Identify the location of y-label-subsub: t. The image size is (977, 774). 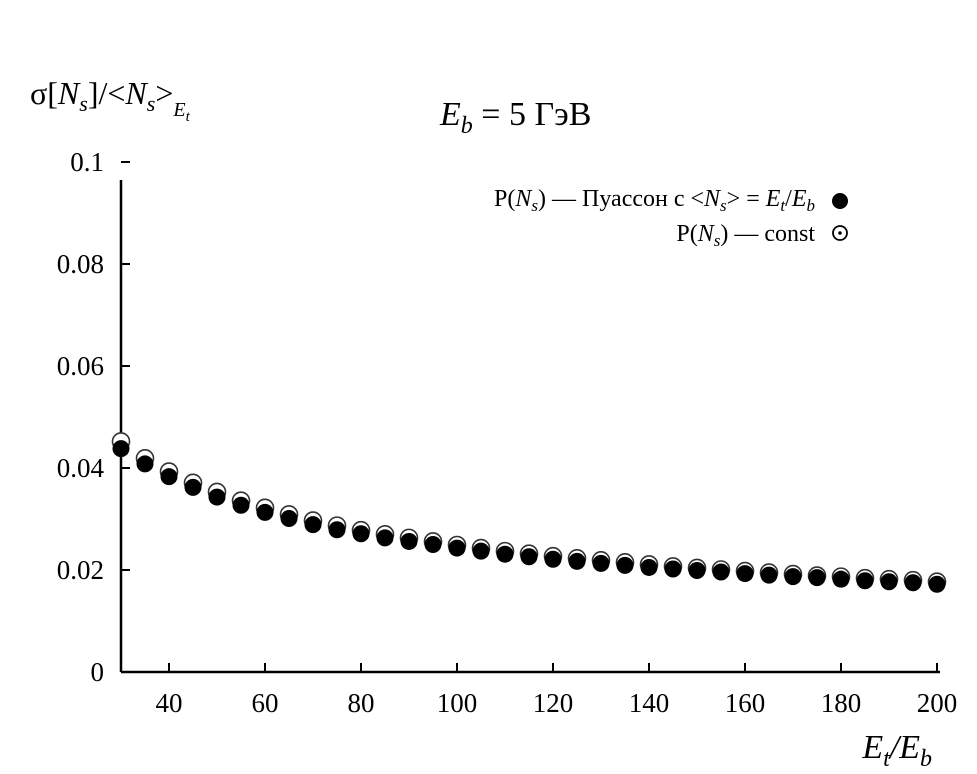
(188, 117).